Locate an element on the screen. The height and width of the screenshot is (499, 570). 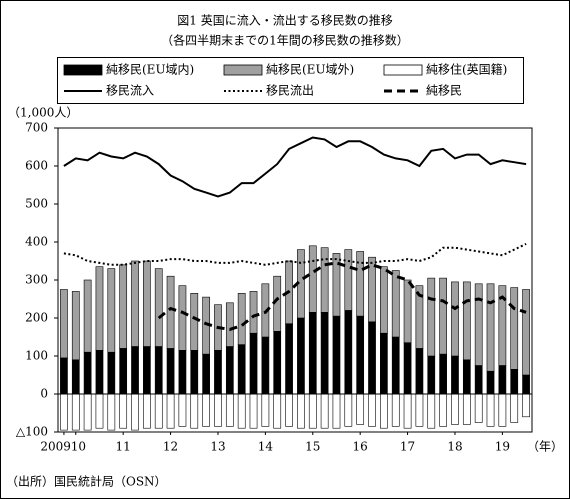
y-tick-label: 700 is located at coordinates (36, 128).